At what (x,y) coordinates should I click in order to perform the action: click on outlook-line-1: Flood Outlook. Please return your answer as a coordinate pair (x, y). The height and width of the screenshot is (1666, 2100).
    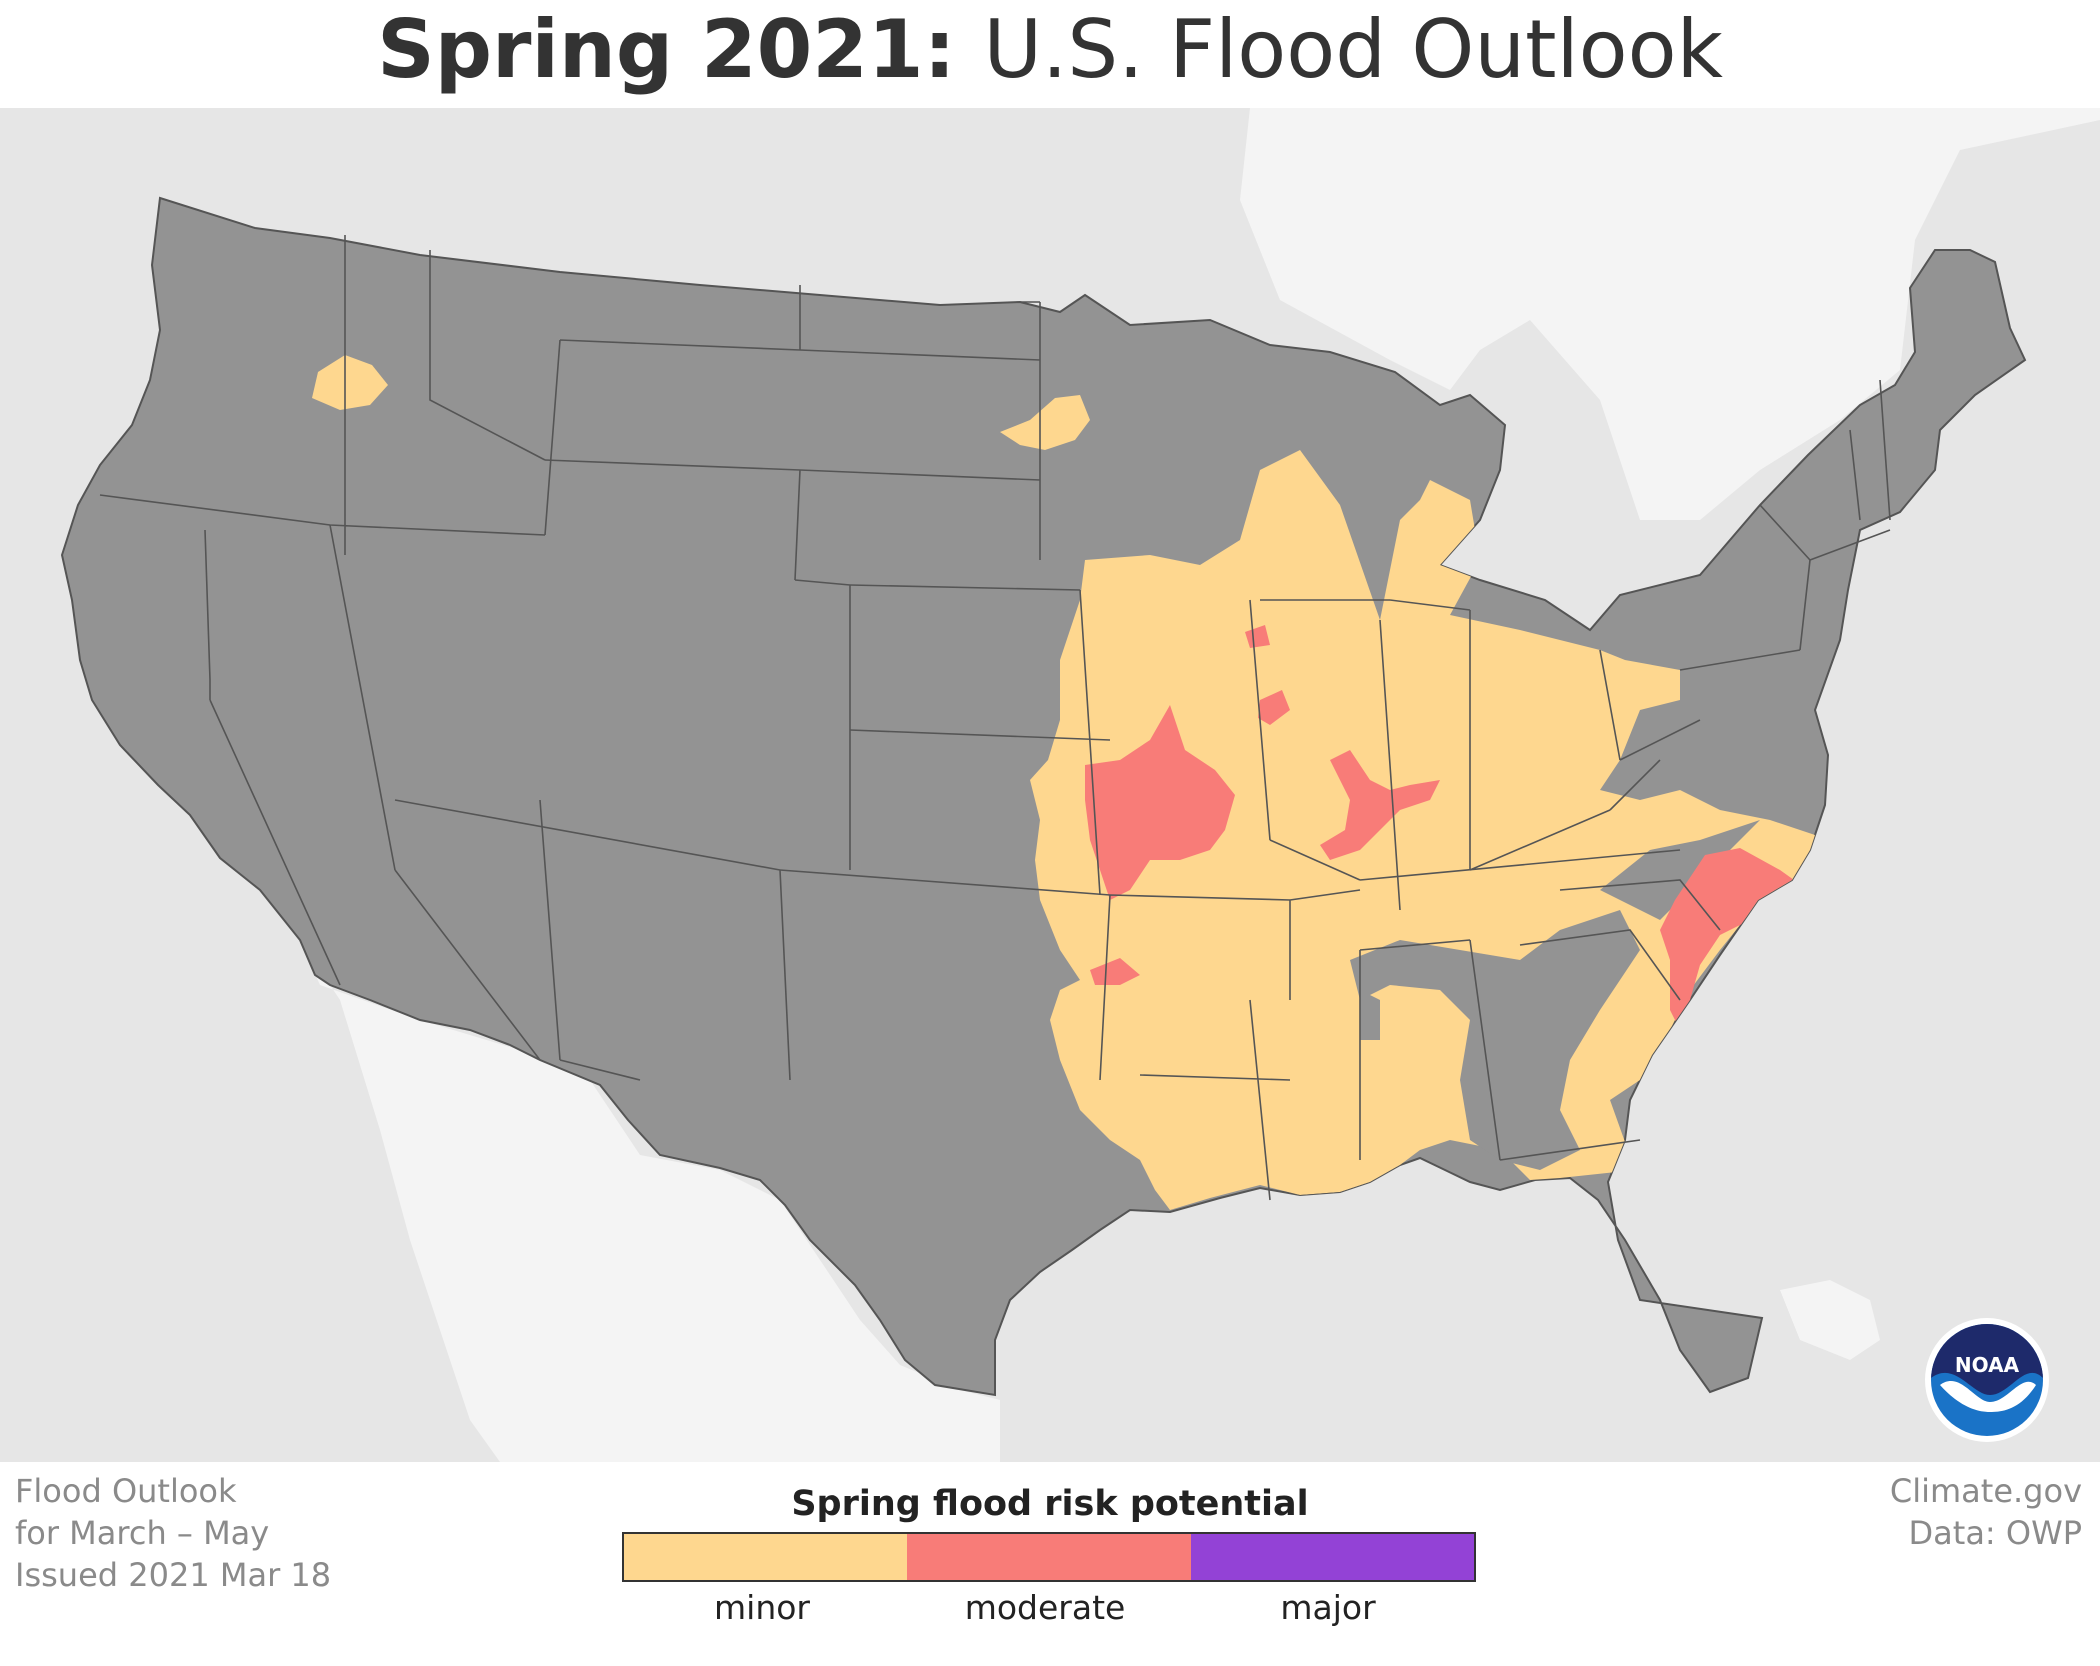
    Looking at the image, I should click on (126, 1491).